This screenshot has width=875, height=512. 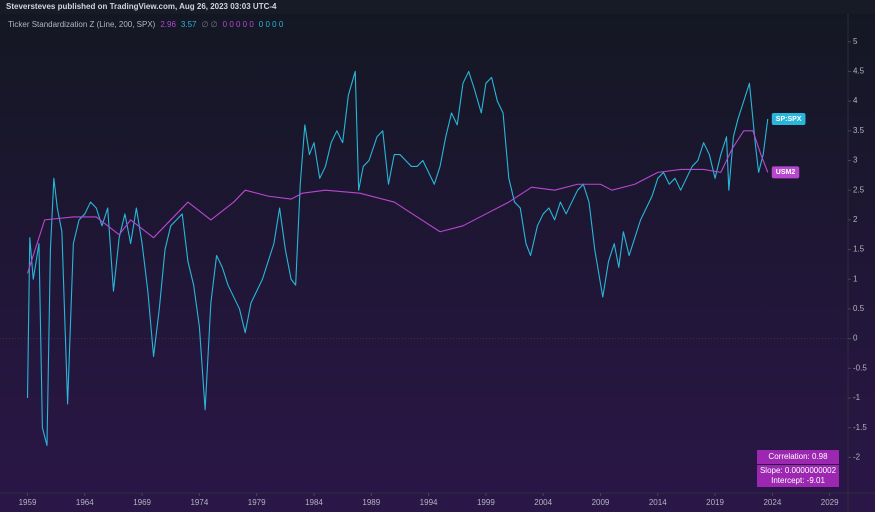 I want to click on y-tick-label: 3, so click(x=855, y=160).